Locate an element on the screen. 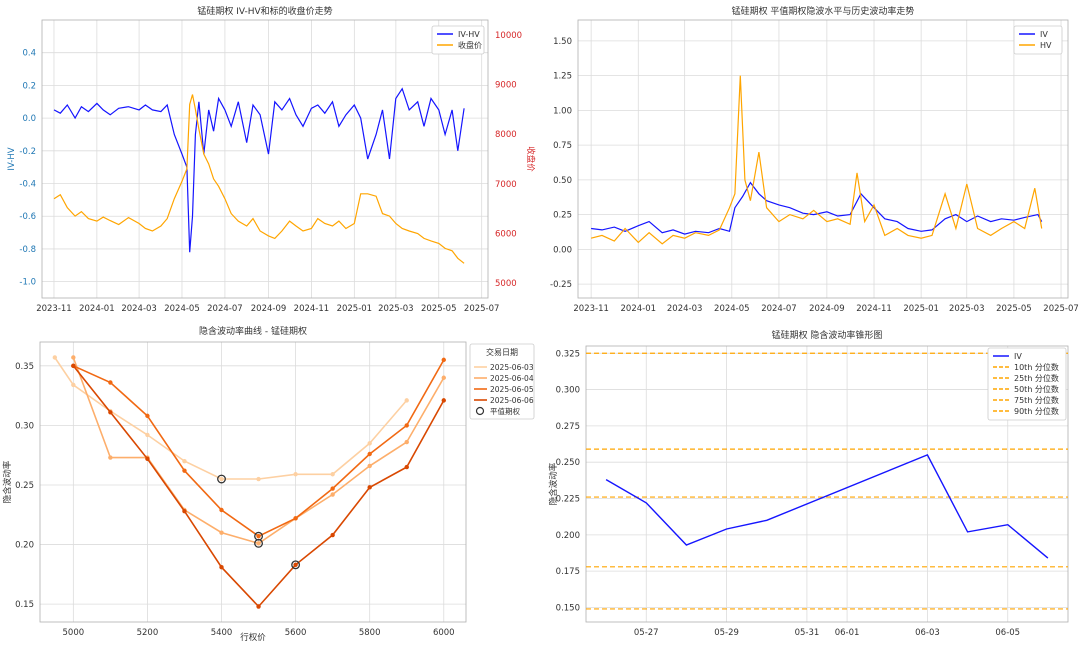  y-tick-label: 0.175 is located at coordinates (568, 572).